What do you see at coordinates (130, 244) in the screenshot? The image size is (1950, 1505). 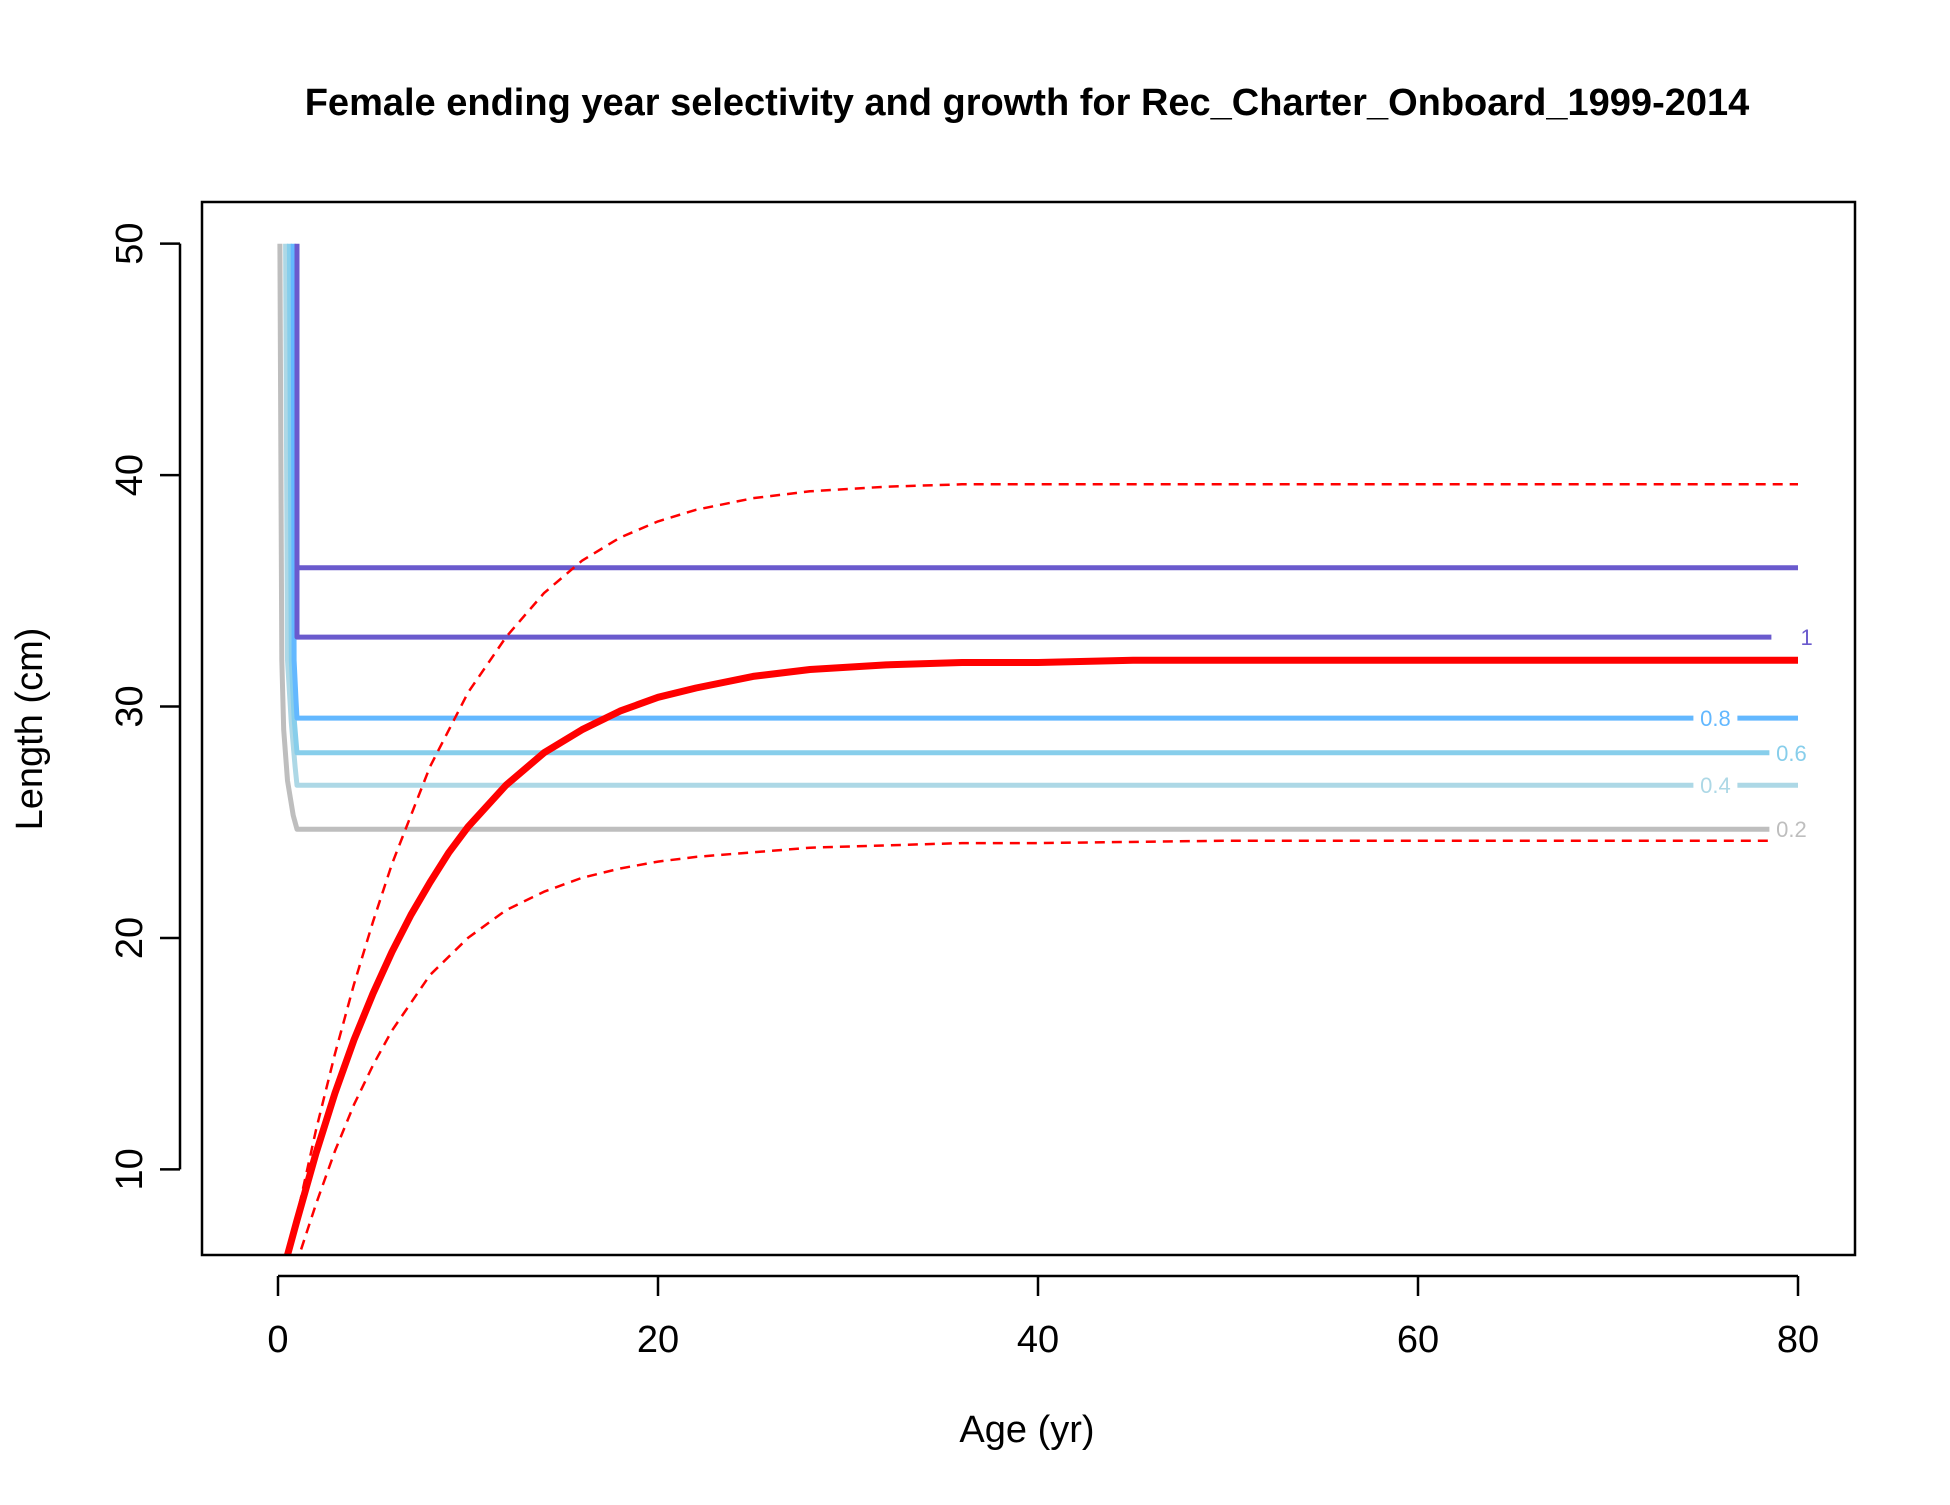 I see `y-tick-label: 50` at bounding box center [130, 244].